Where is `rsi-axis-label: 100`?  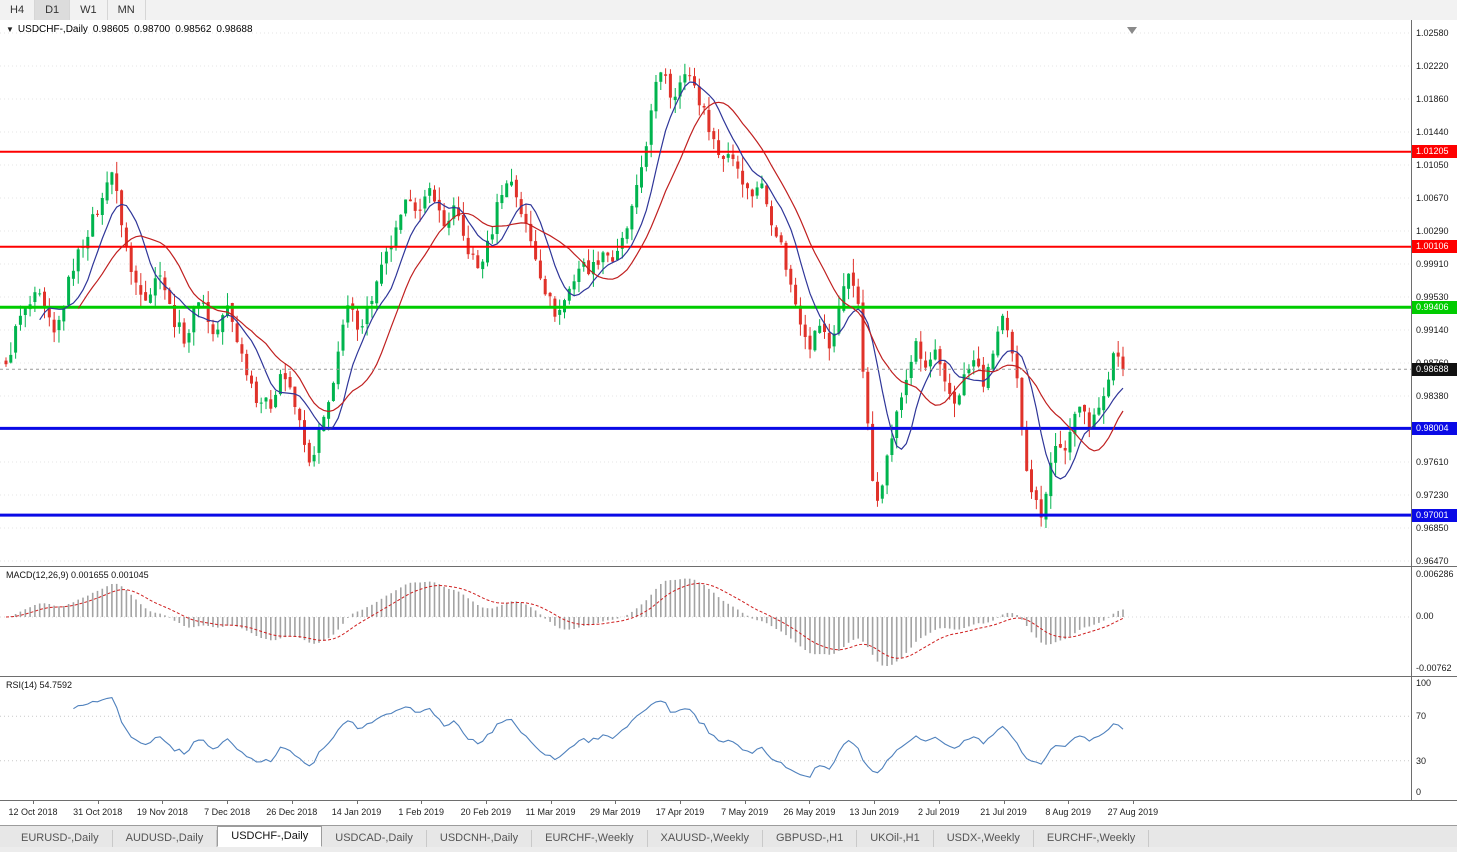
rsi-axis-label: 100 is located at coordinates (1424, 683).